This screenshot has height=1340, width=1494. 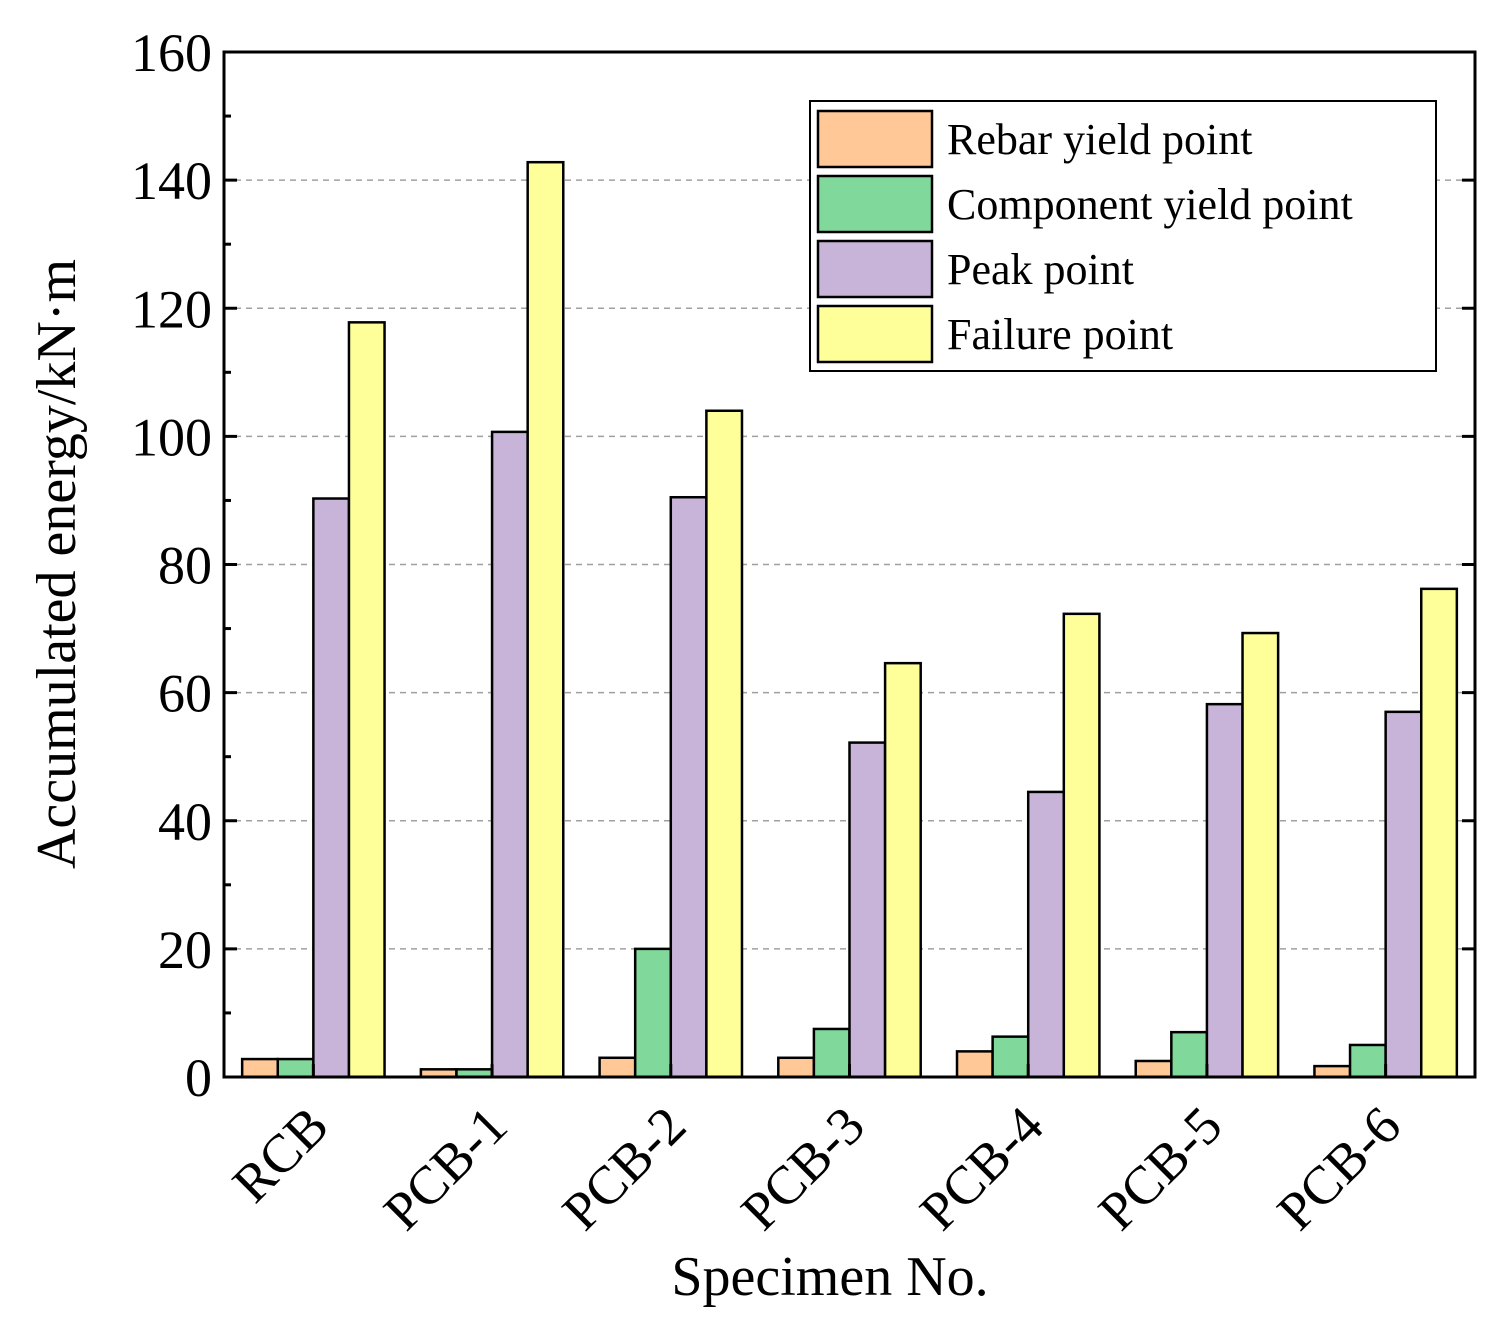 What do you see at coordinates (185, 822) in the screenshot?
I see `y-tick-label: 40` at bounding box center [185, 822].